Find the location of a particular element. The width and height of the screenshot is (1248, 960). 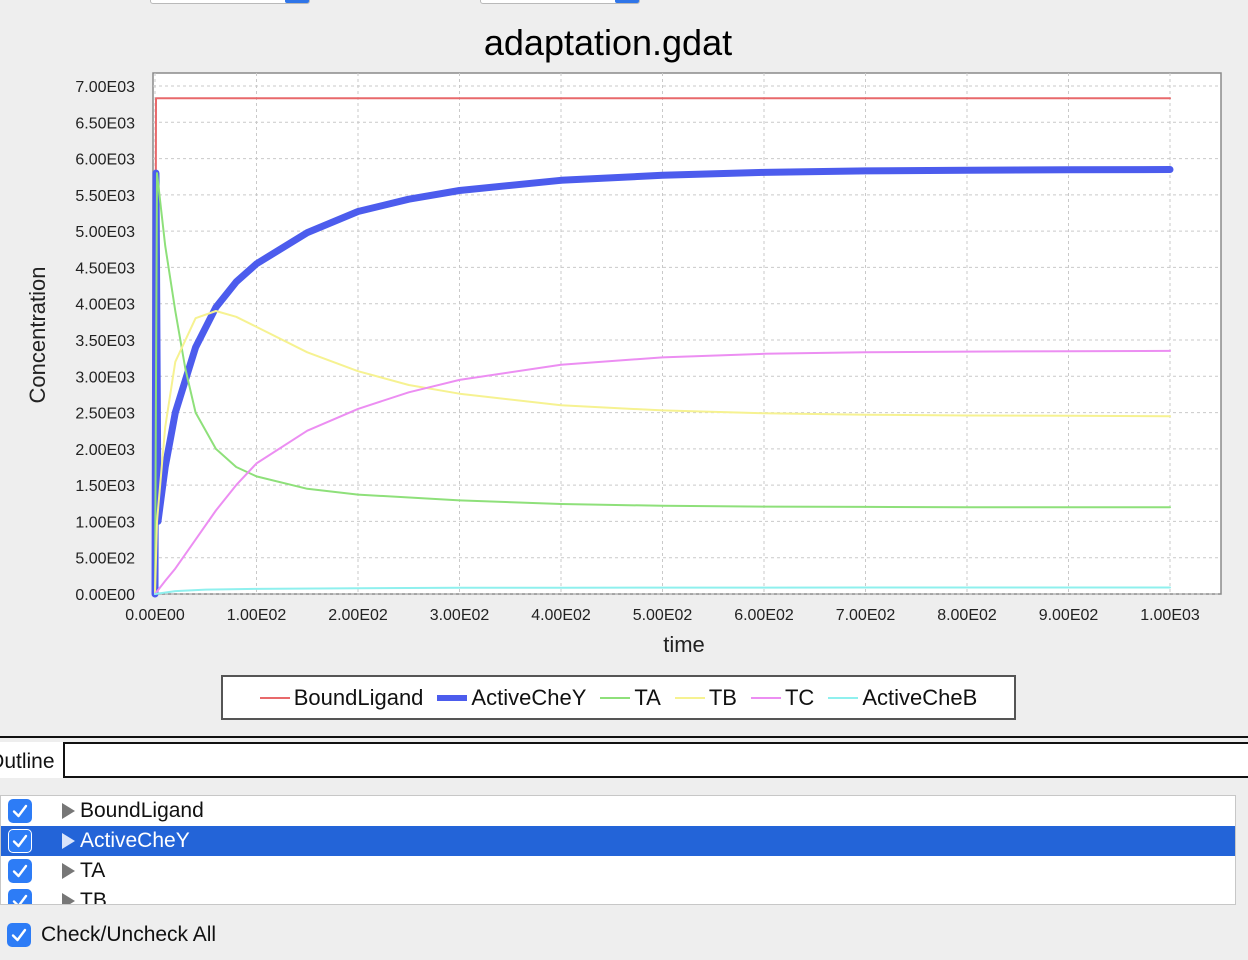

x-tick-label: 4.00E02 is located at coordinates (561, 615).